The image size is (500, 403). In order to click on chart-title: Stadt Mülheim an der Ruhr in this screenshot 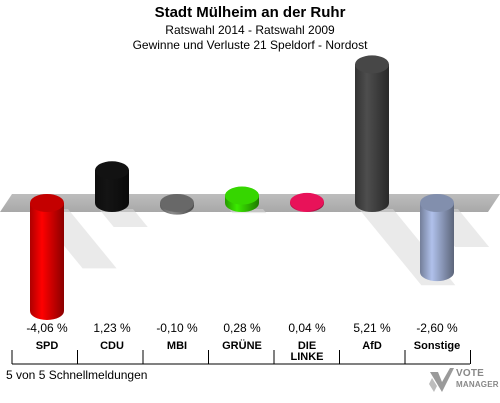, I will do `click(250, 12)`.